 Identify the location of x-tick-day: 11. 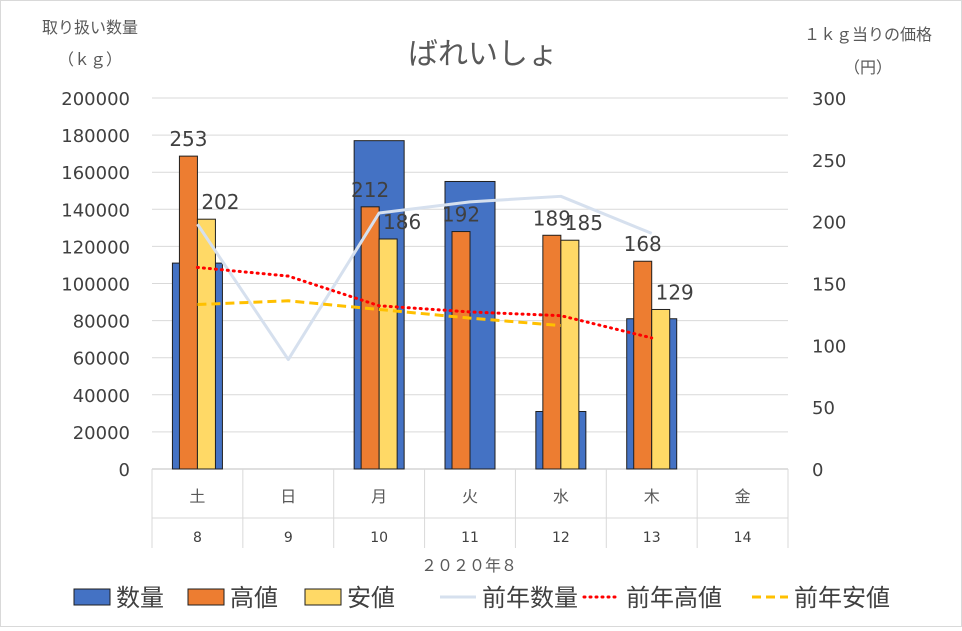
(470, 538).